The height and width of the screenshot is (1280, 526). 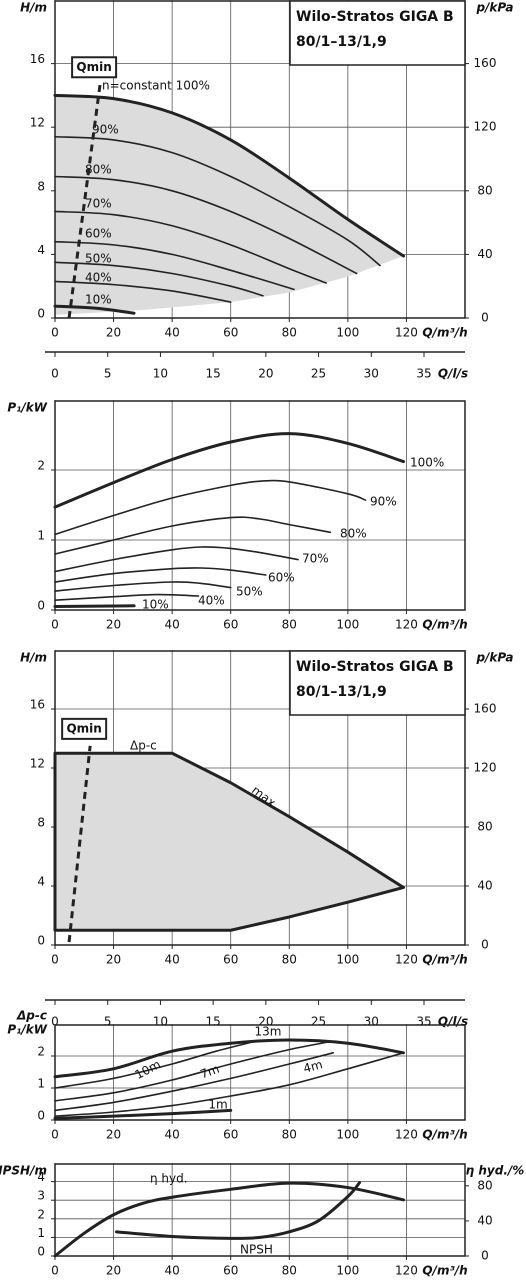 I want to click on y-tick-label: 1, so click(x=41, y=1084).